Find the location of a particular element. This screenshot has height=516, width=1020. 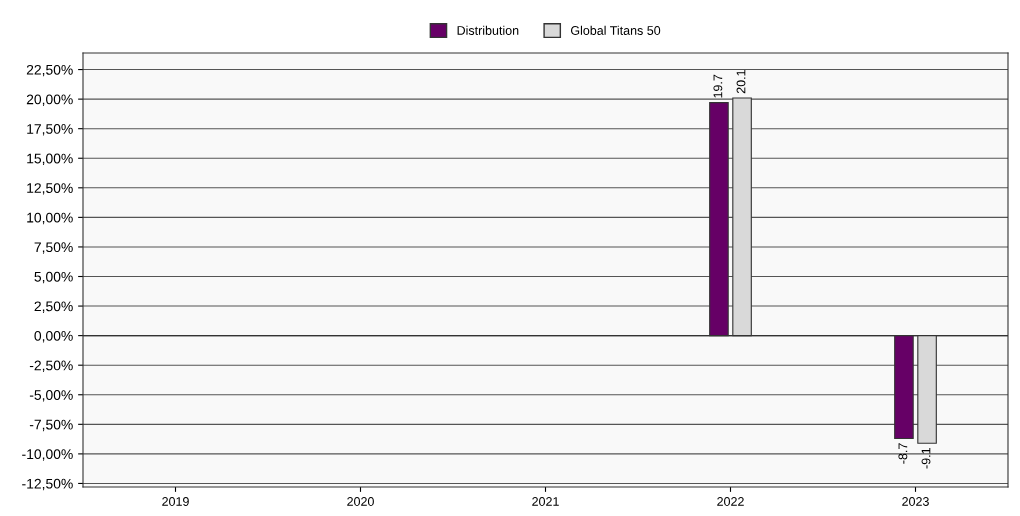

x-tick-label: 2023 is located at coordinates (915, 501).